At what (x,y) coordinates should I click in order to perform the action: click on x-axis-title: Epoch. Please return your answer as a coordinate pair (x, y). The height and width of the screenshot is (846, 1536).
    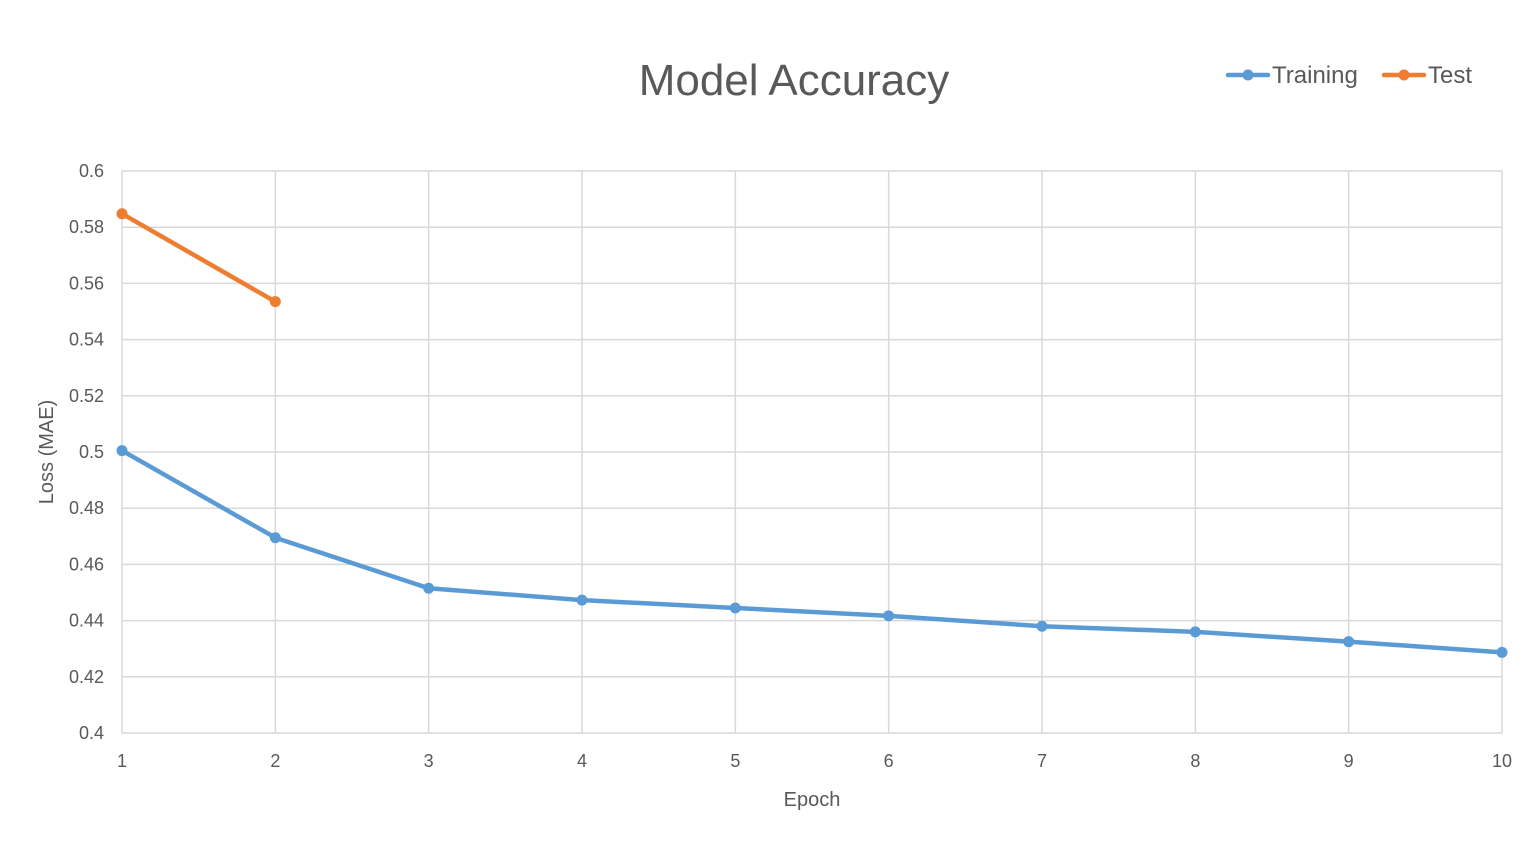
    Looking at the image, I should click on (812, 800).